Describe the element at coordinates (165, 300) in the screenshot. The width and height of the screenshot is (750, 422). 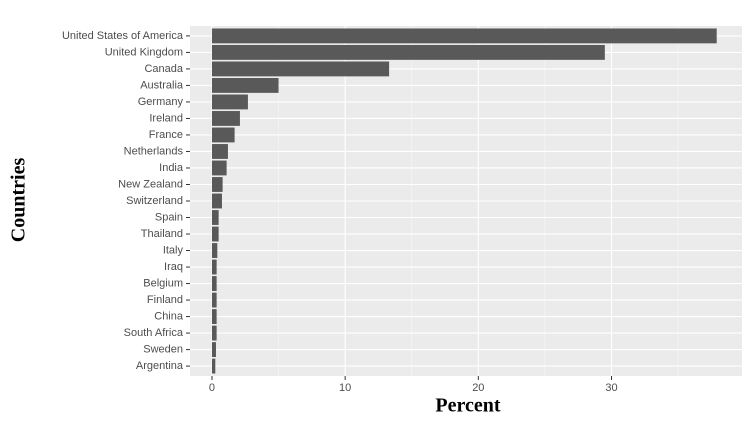
I see `y-tick-label: Finland` at that location.